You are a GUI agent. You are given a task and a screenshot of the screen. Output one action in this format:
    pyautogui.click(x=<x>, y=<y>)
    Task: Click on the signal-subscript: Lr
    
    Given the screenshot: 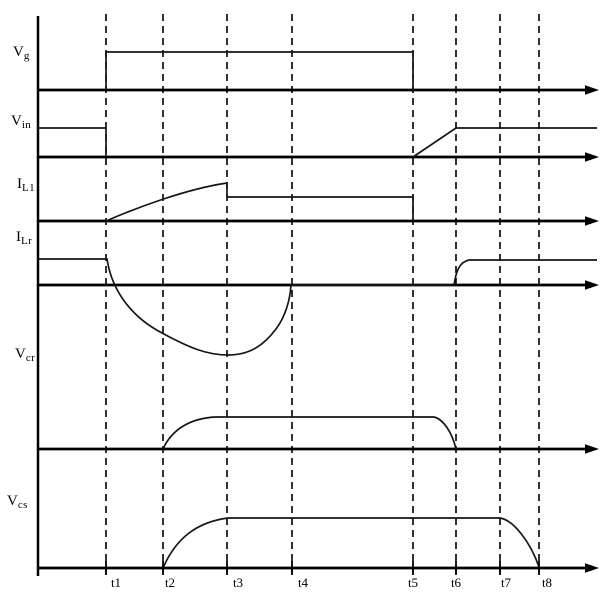 What is the action you would take?
    pyautogui.click(x=27, y=241)
    